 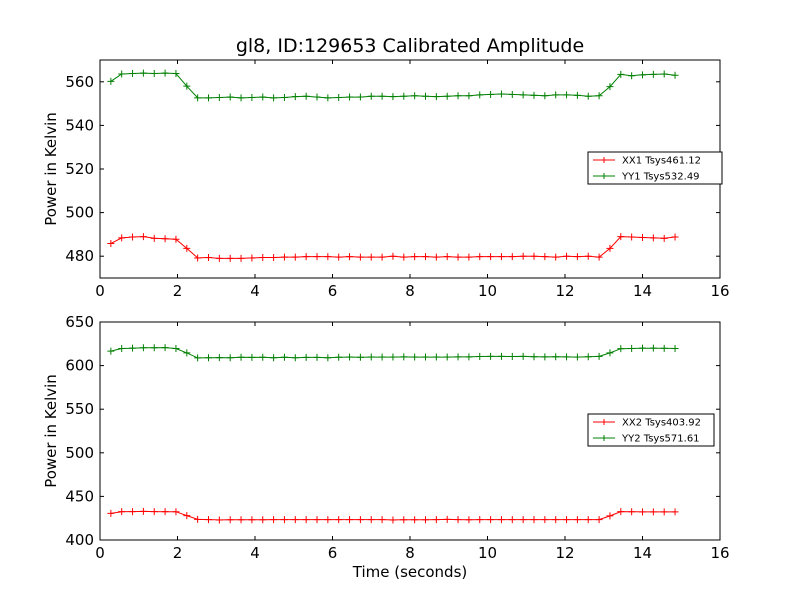 I want to click on legend-label: XX1 Tsys461.12, so click(x=661, y=161).